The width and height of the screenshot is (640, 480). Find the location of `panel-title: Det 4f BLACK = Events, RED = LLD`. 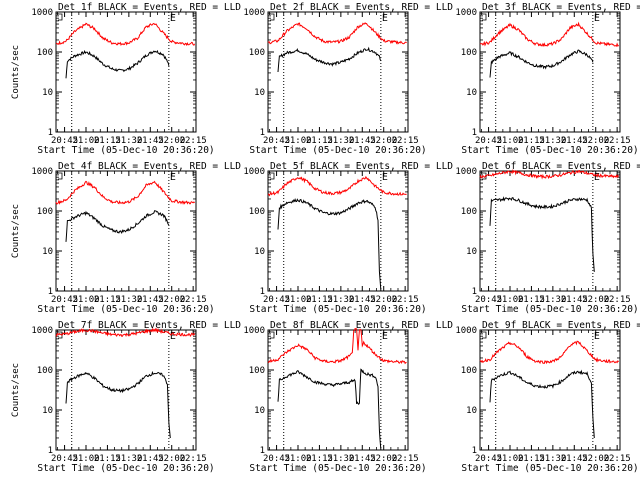

panel-title: Det 4f BLACK = Events, RED = LLD is located at coordinates (149, 166).